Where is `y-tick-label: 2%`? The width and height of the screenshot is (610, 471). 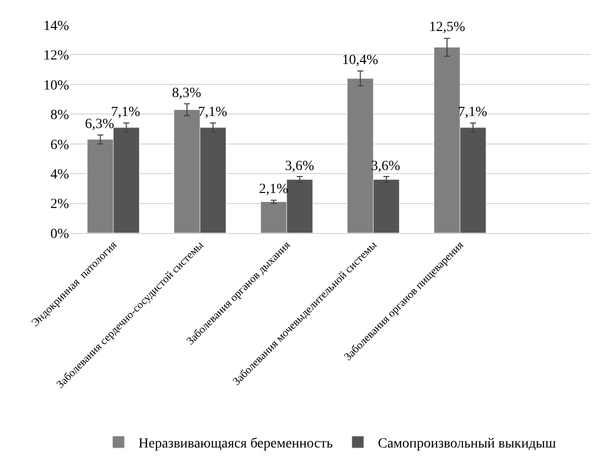 y-tick-label: 2% is located at coordinates (60, 204).